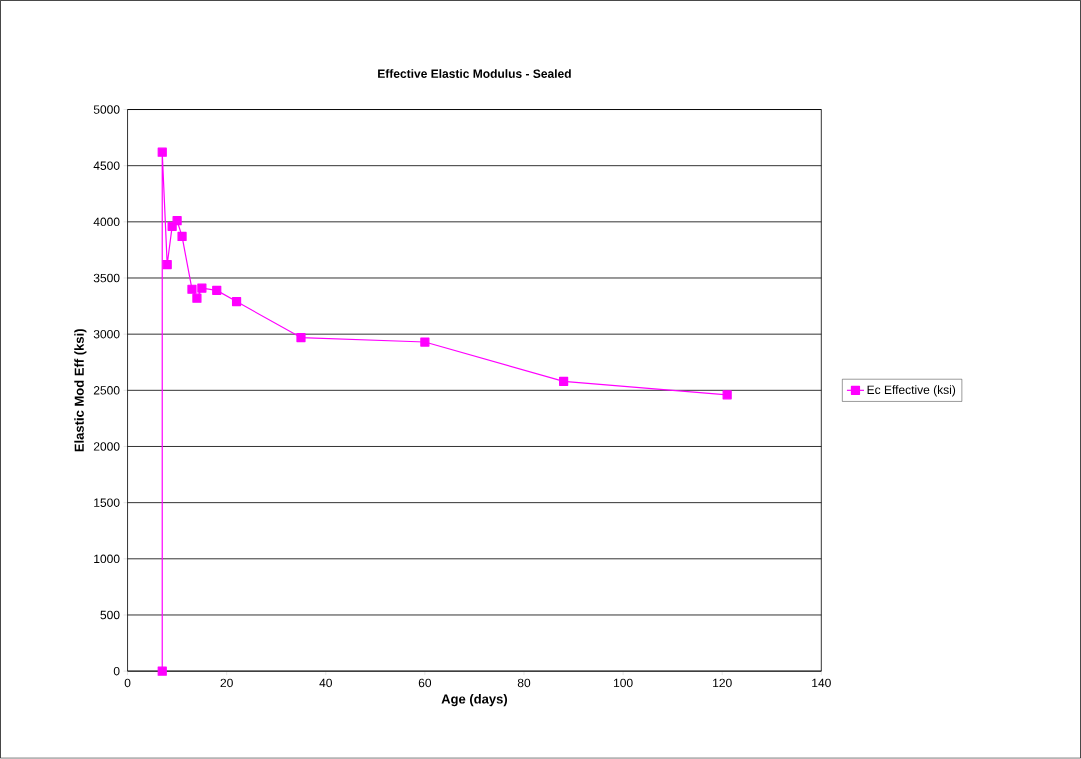 The image size is (1081, 759). Describe the element at coordinates (110, 615) in the screenshot. I see `y-tick-label: 500` at that location.